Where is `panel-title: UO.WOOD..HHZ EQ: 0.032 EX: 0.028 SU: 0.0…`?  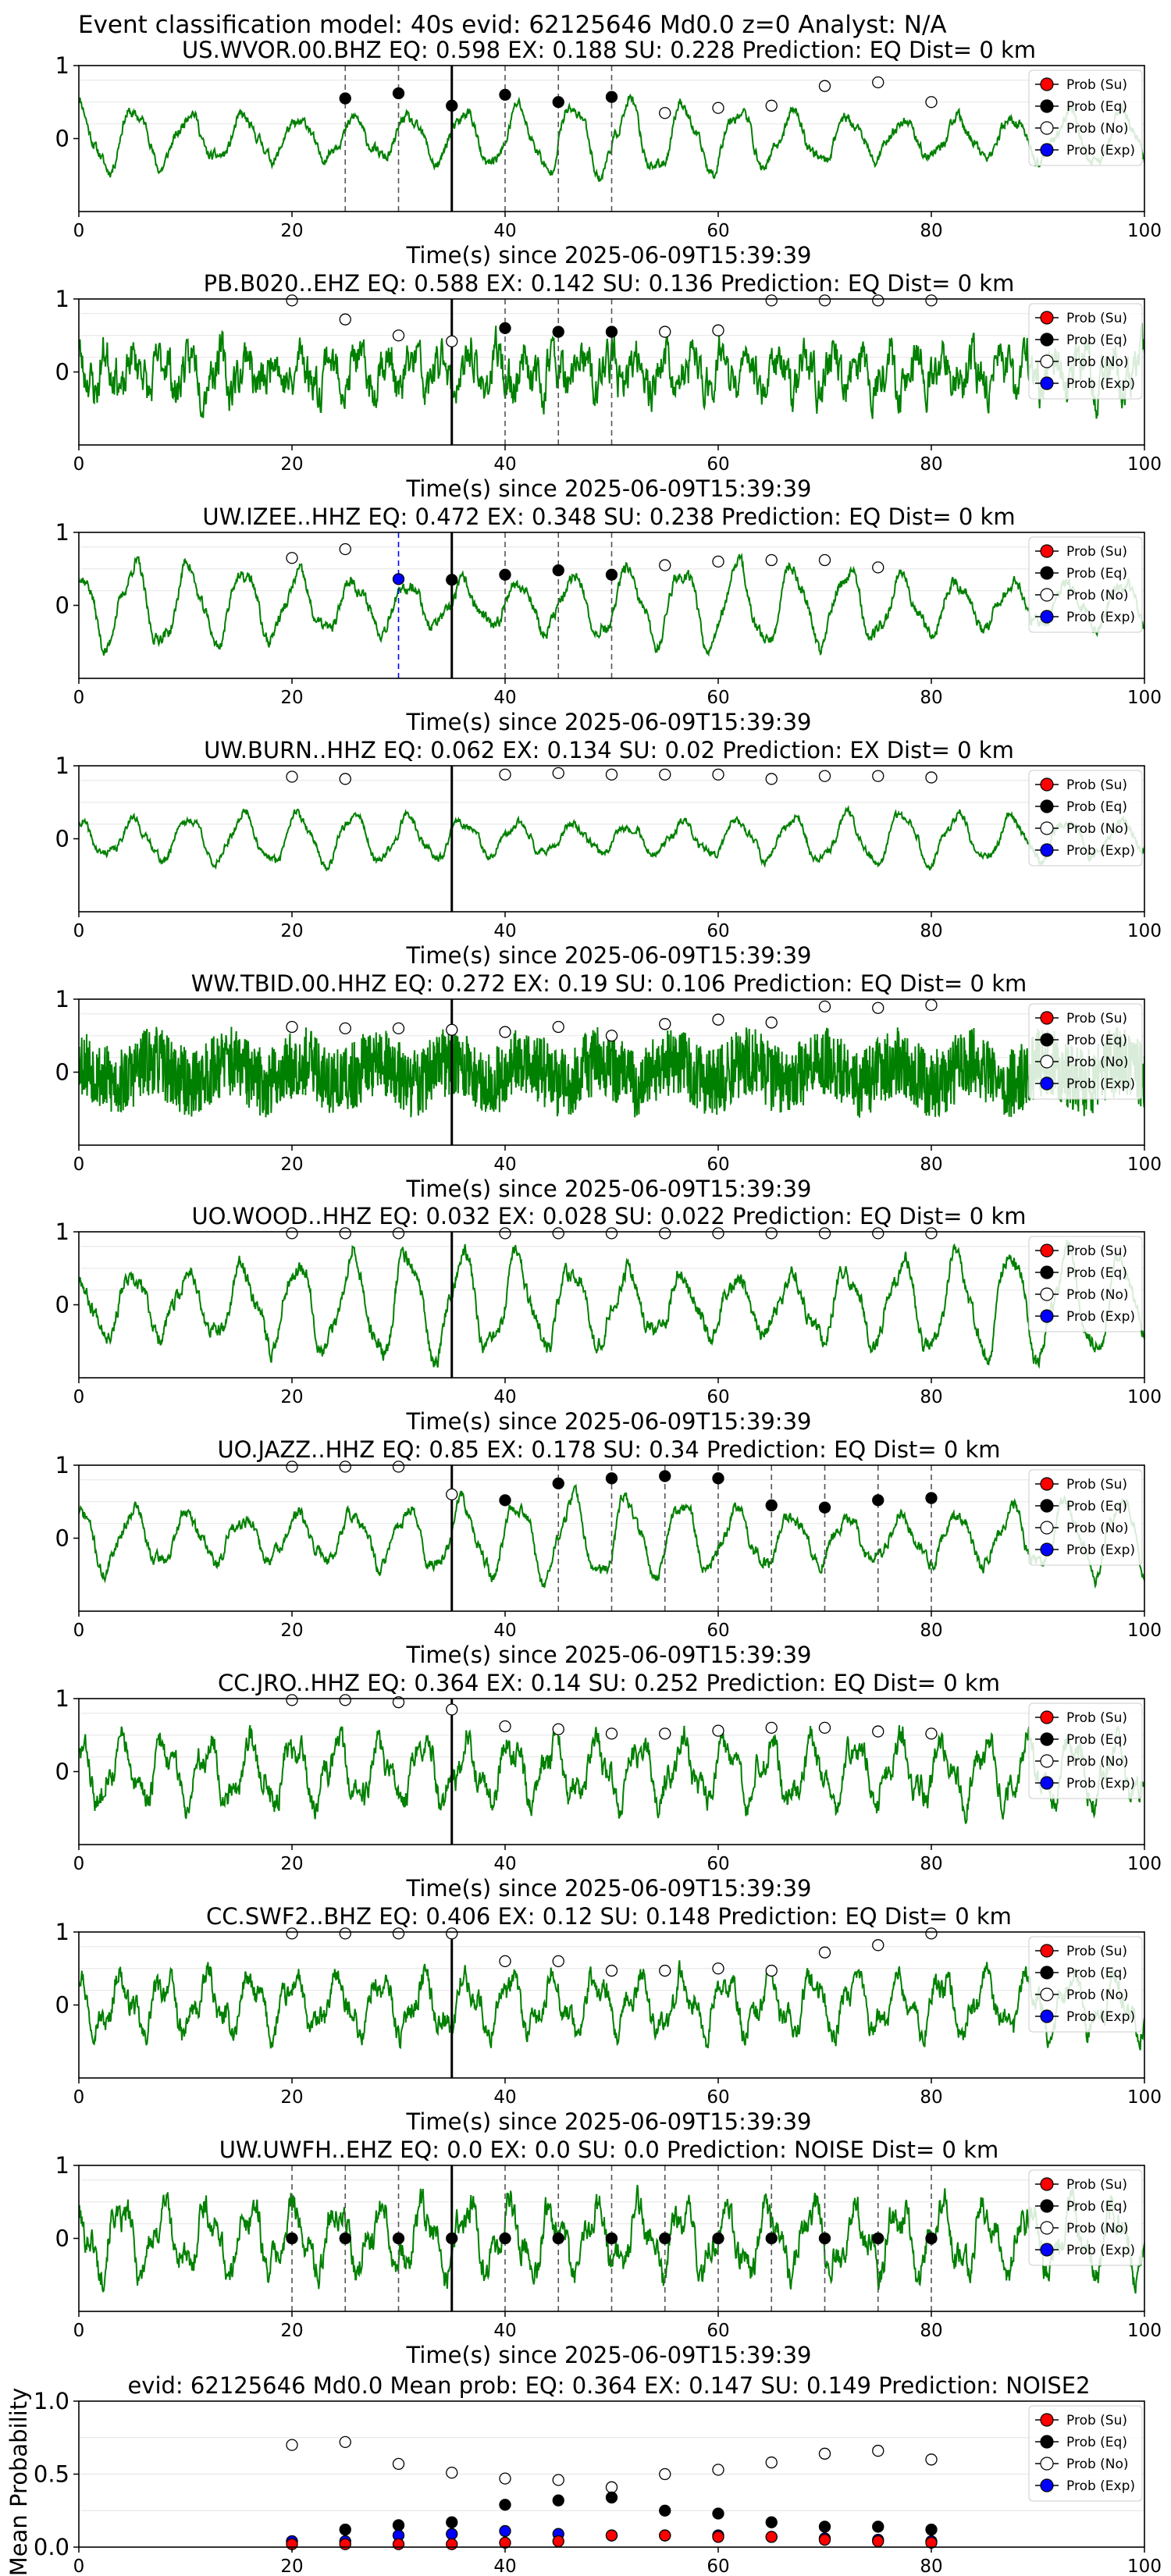
panel-title: UO.WOOD..HHZ EQ: 0.032 EX: 0.028 SU: 0.0… is located at coordinates (608, 1216).